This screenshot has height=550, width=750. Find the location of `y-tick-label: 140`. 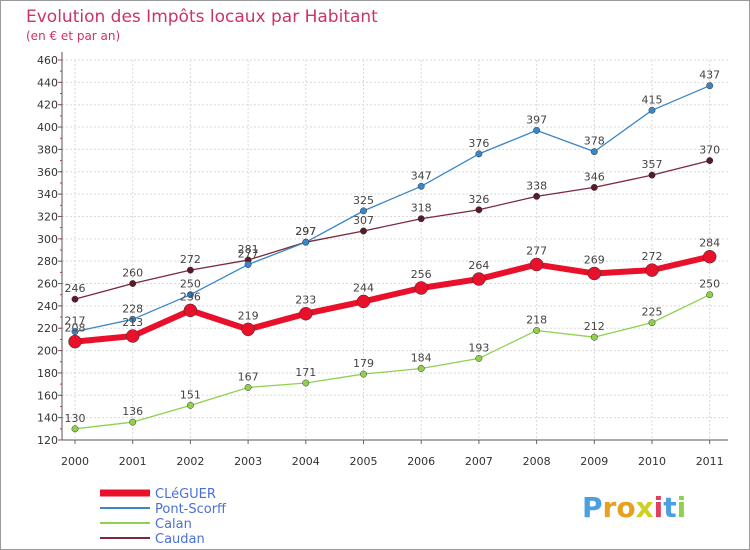

y-tick-label: 140 is located at coordinates (47, 418).